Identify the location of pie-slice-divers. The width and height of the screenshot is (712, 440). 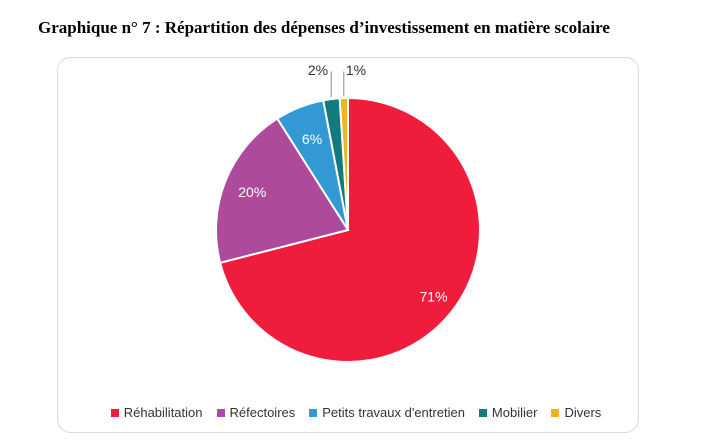
(343, 163).